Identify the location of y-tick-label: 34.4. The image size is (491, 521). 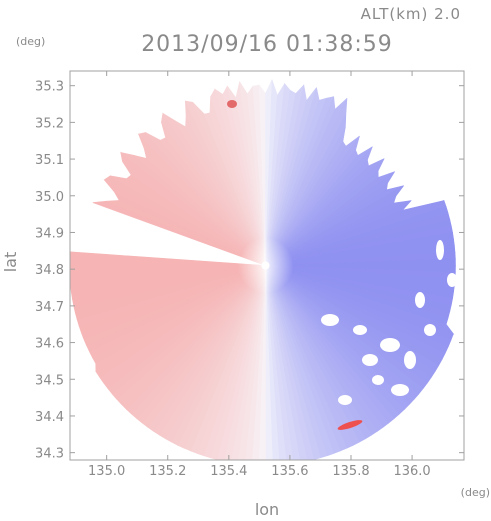
(49, 417).